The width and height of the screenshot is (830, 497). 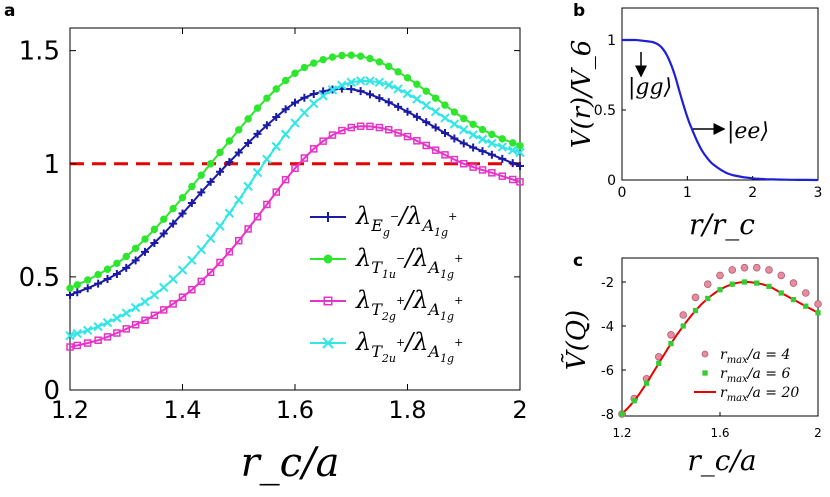 I want to click on panel-label-a: a, so click(x=9, y=11).